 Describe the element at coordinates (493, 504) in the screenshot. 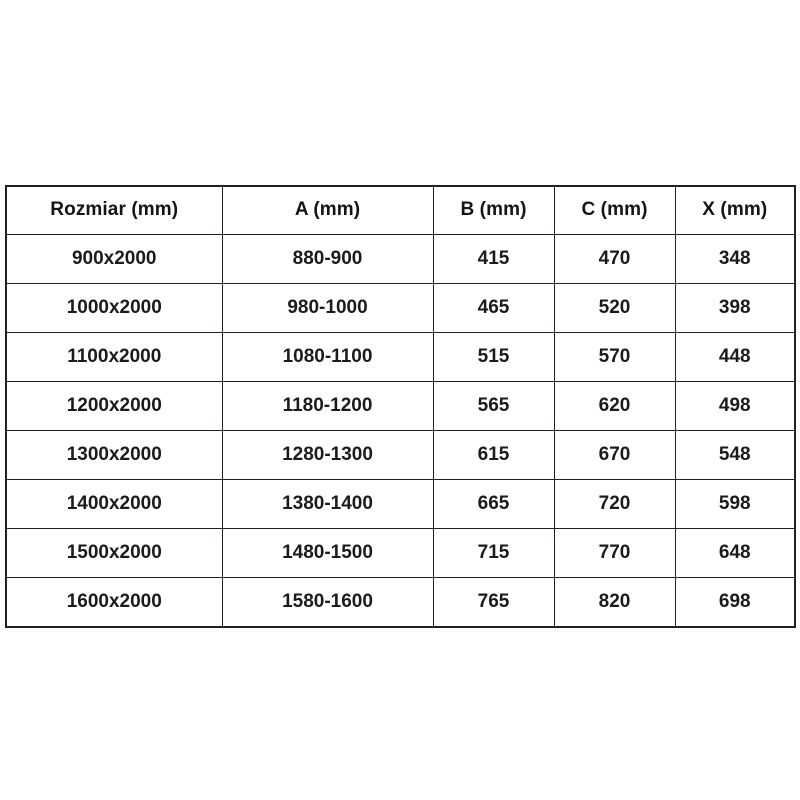

I see `cell-b: 665` at that location.